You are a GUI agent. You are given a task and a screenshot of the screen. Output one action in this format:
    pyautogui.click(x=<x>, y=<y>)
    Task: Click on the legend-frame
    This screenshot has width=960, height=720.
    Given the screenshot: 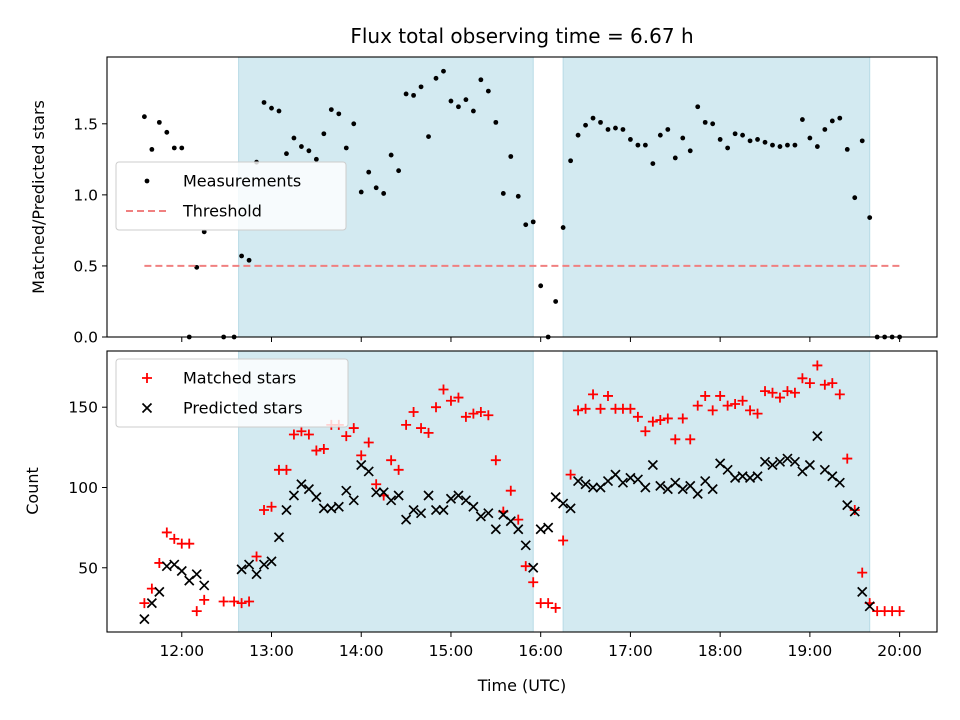 What is the action you would take?
    pyautogui.click(x=231, y=196)
    